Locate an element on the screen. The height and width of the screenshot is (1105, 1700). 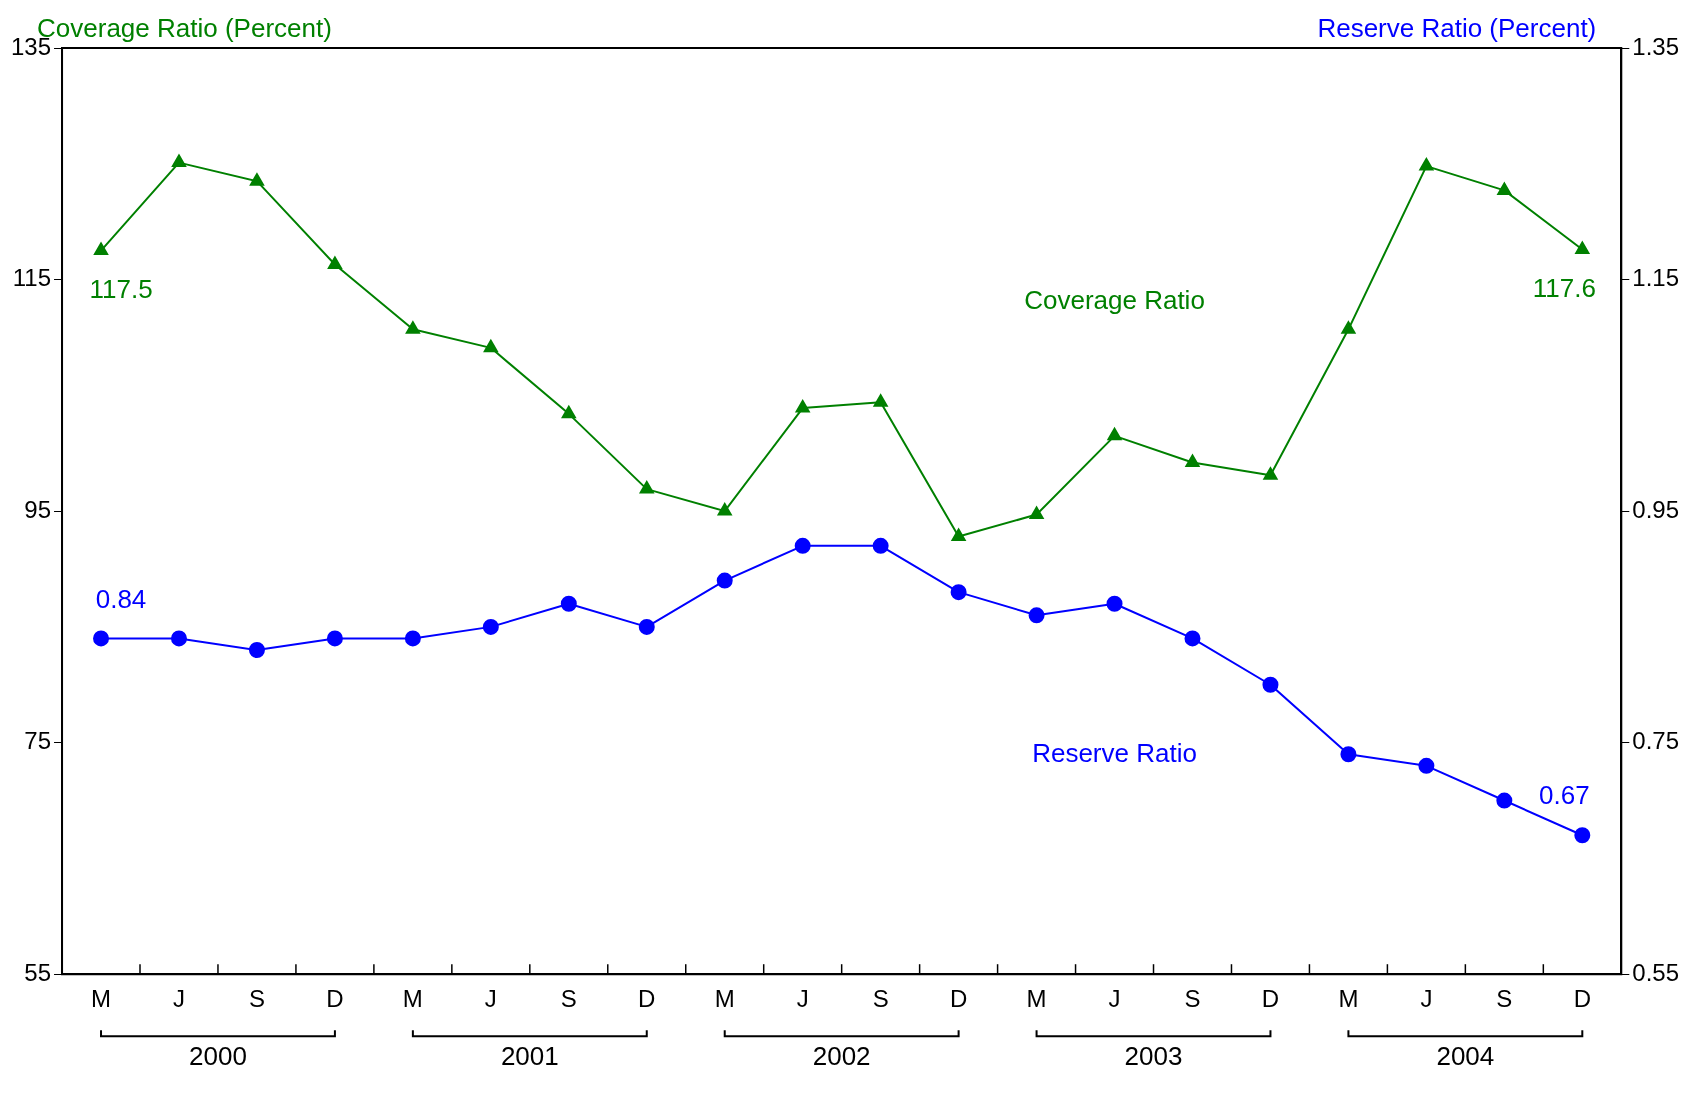
text: 2003 is located at coordinates (1153, 1056).